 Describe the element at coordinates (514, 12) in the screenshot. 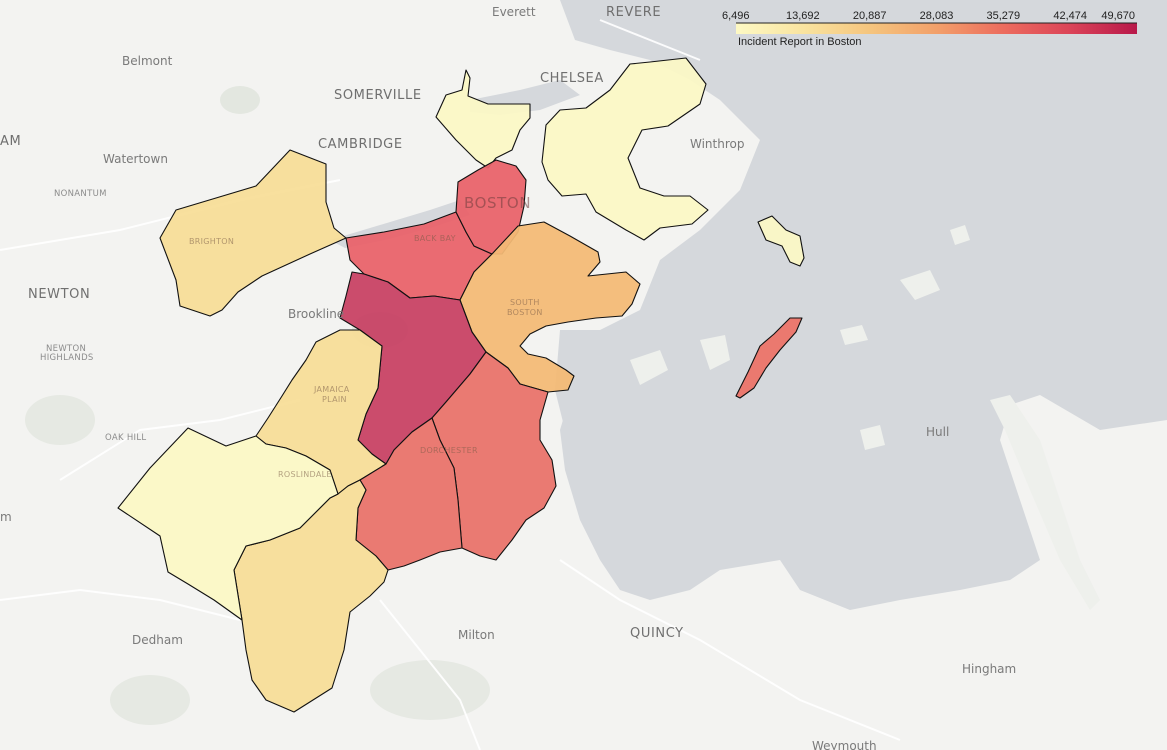

I see `place-everett: Everett` at that location.